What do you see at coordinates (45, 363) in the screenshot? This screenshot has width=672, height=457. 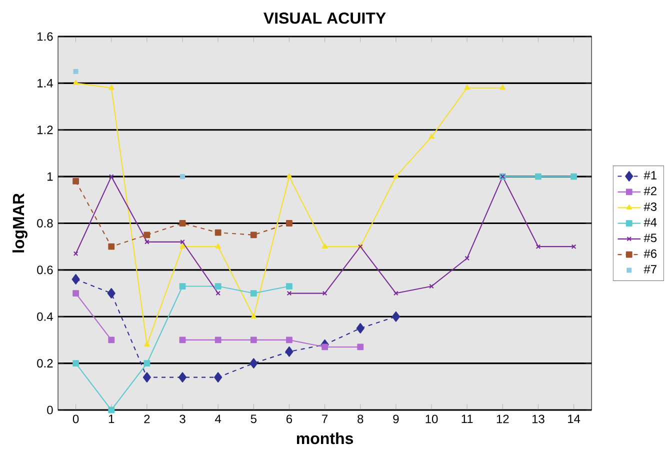 I see `y-tick-label: 0.2` at bounding box center [45, 363].